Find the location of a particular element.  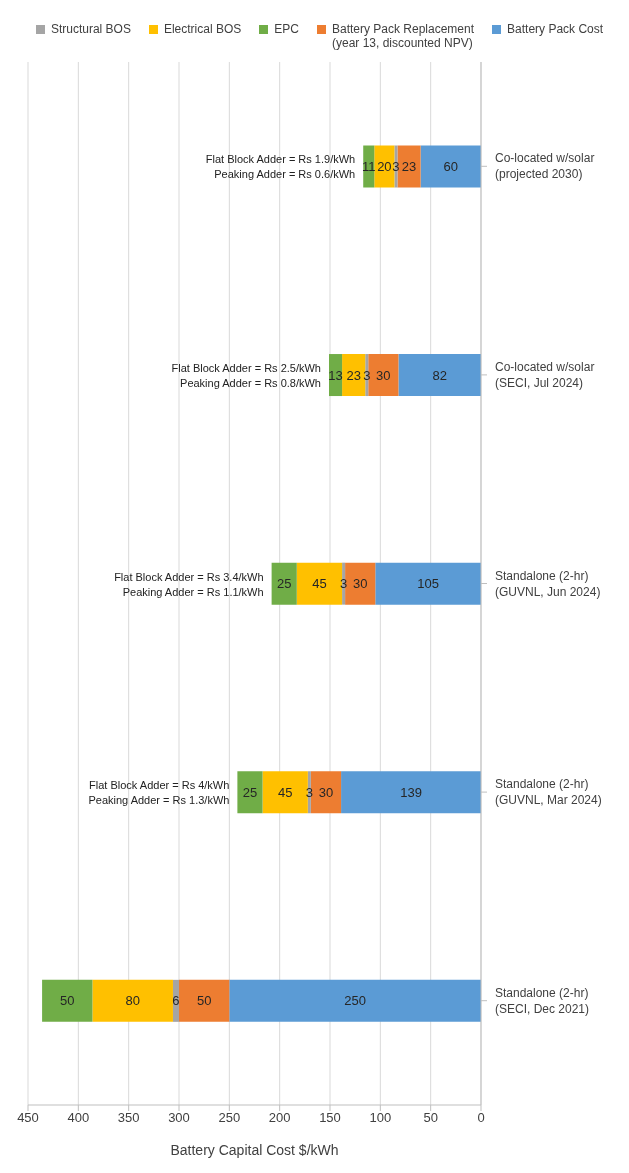

data-label: 6 is located at coordinates (176, 1001).